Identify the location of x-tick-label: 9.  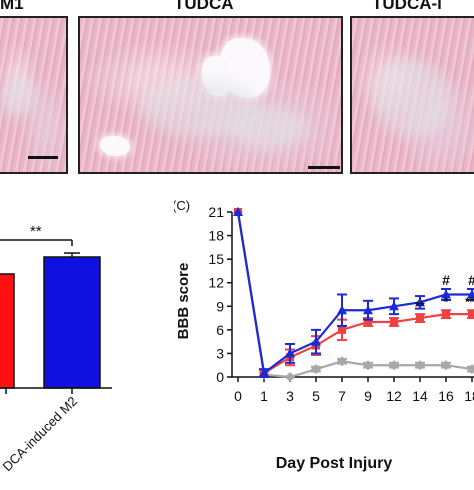
(368, 396).